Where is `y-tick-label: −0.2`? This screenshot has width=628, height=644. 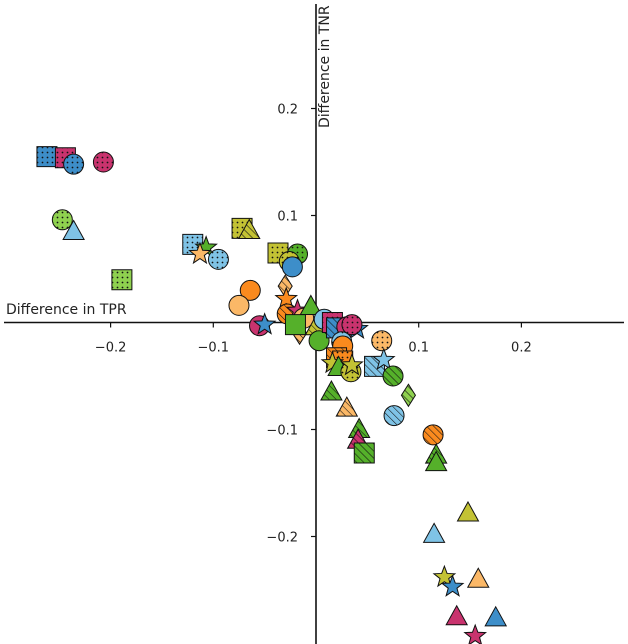
y-tick-label: −0.2 is located at coordinates (282, 538).